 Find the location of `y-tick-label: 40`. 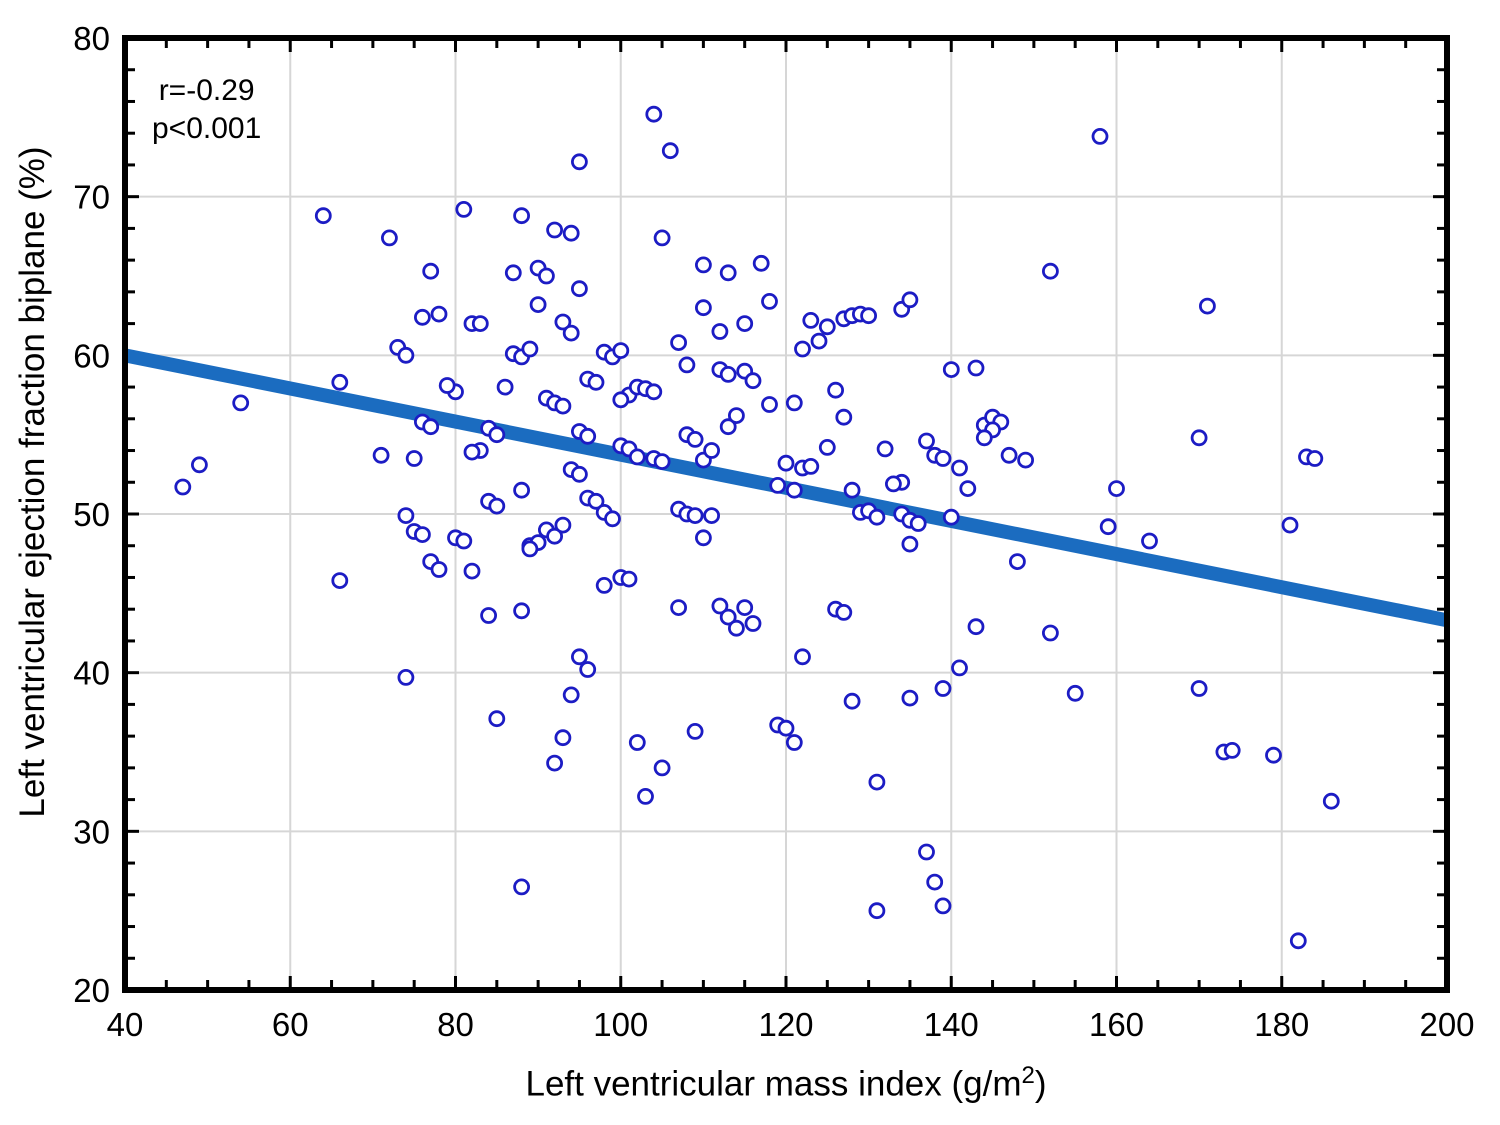

y-tick-label: 40 is located at coordinates (91, 673).